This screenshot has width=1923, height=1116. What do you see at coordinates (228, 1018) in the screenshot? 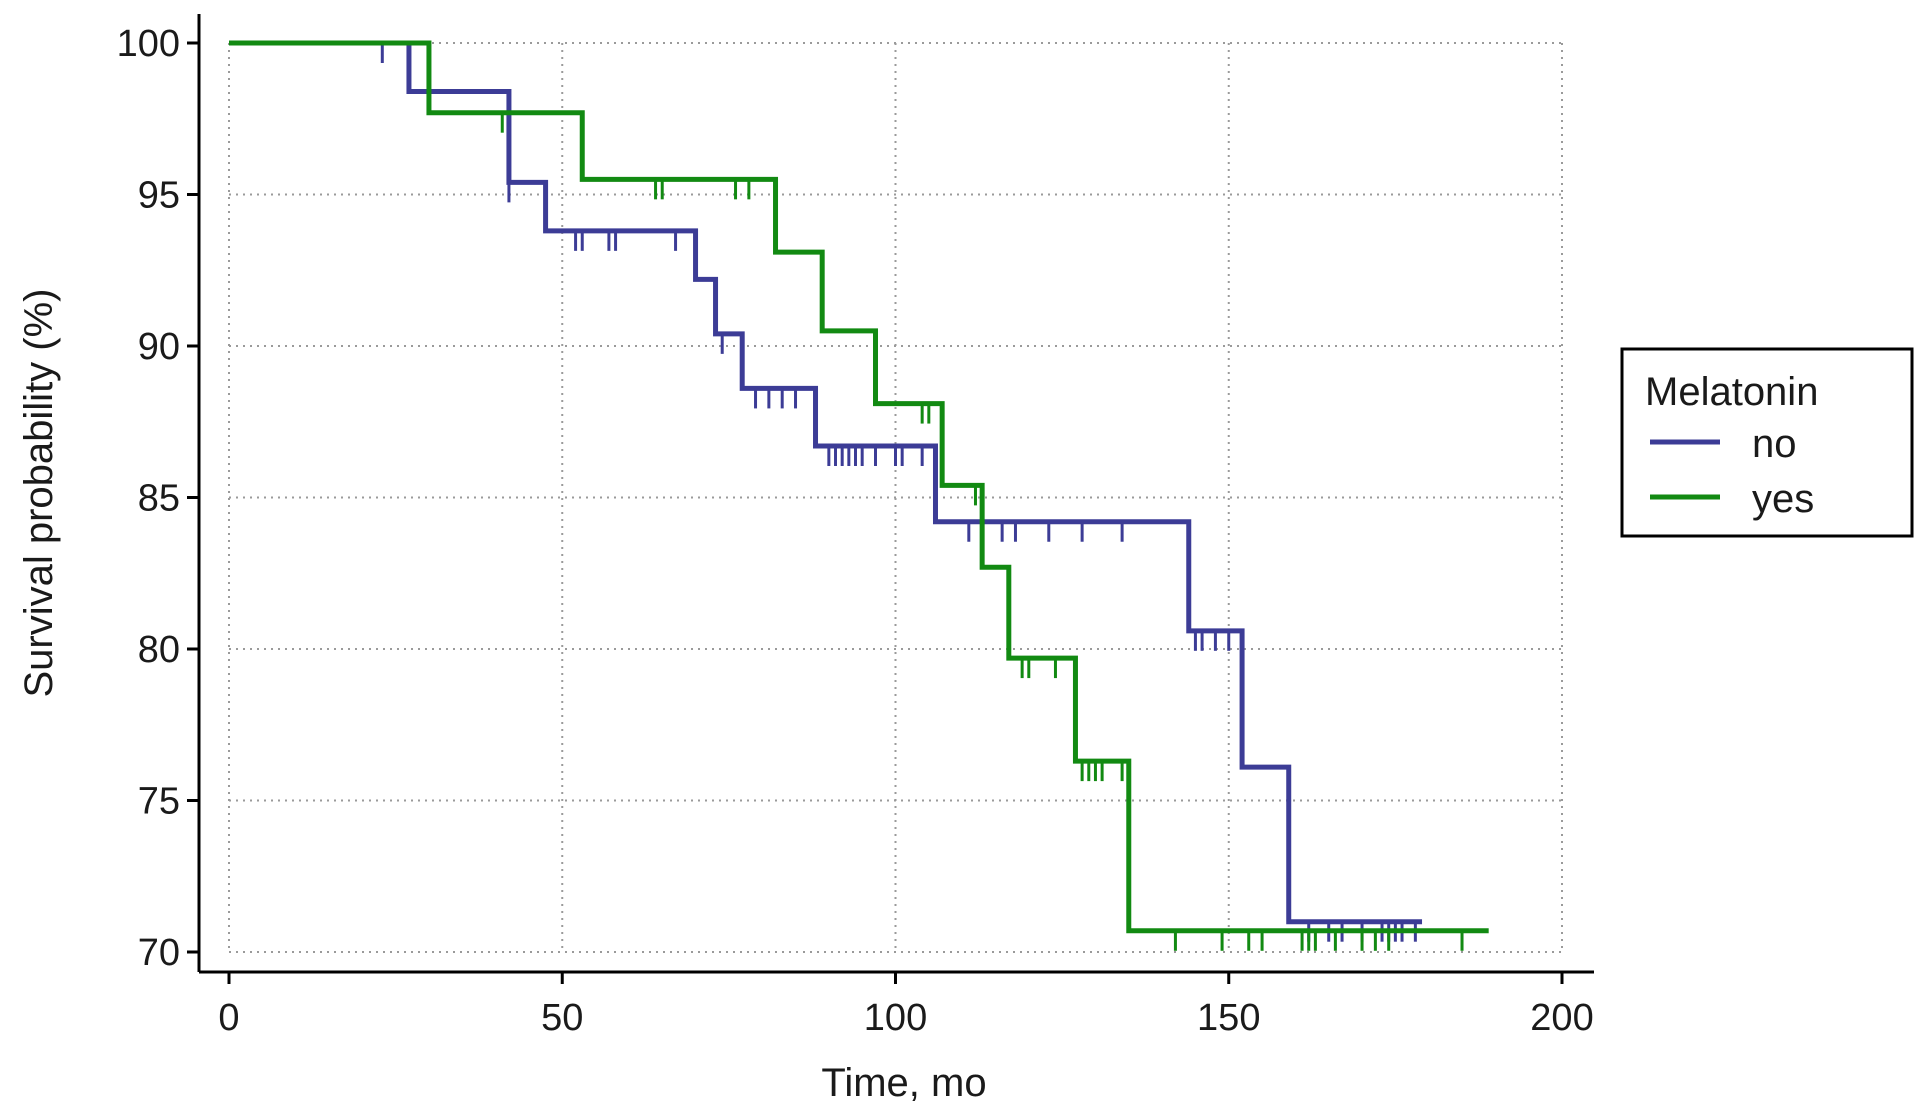
I see `x-tick-label: 0` at bounding box center [228, 1018].